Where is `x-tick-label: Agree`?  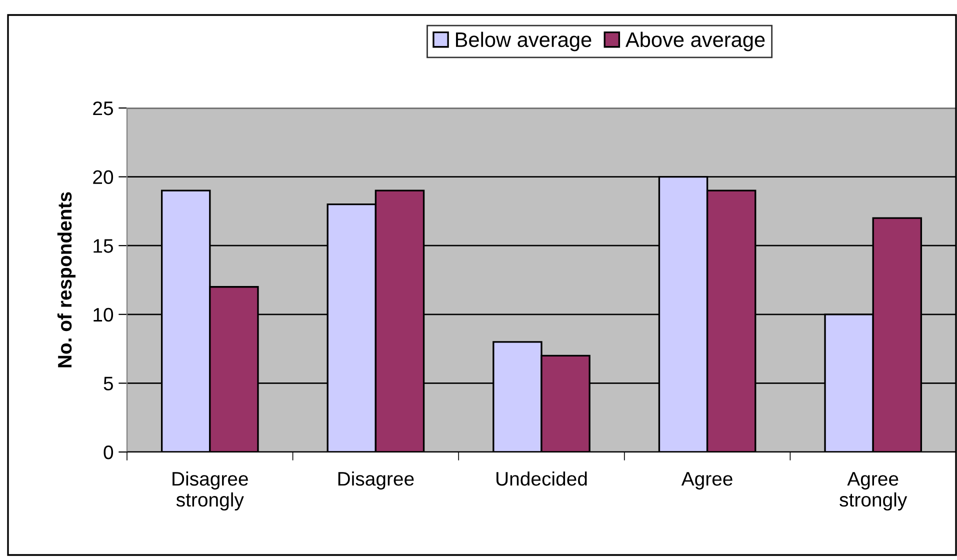 x-tick-label: Agree is located at coordinates (706, 481).